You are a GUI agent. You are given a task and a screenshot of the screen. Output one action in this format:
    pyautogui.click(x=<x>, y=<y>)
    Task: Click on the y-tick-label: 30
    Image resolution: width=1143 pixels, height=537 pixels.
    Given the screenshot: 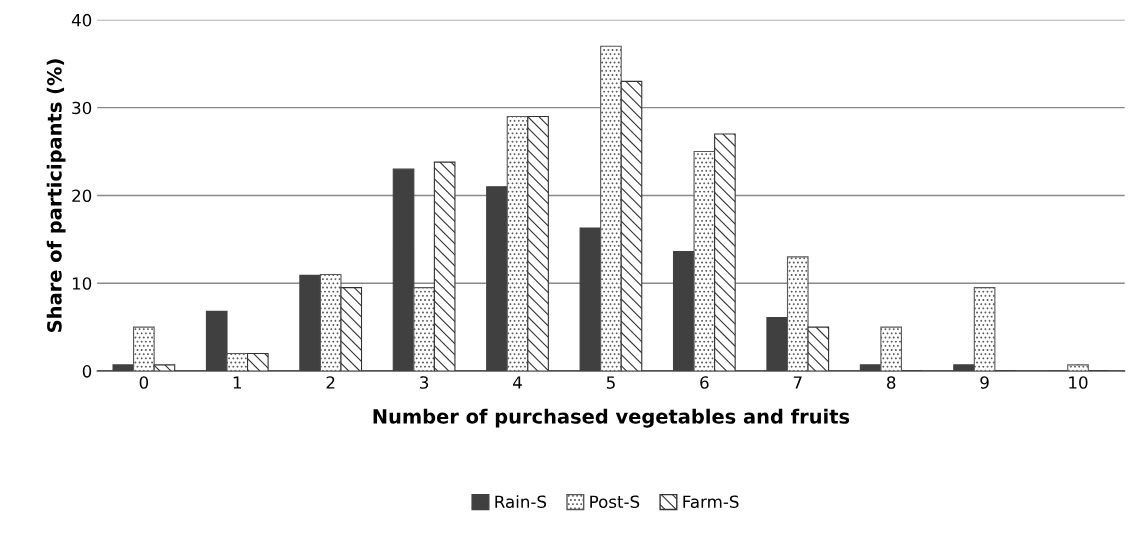 What is the action you would take?
    pyautogui.click(x=82, y=108)
    